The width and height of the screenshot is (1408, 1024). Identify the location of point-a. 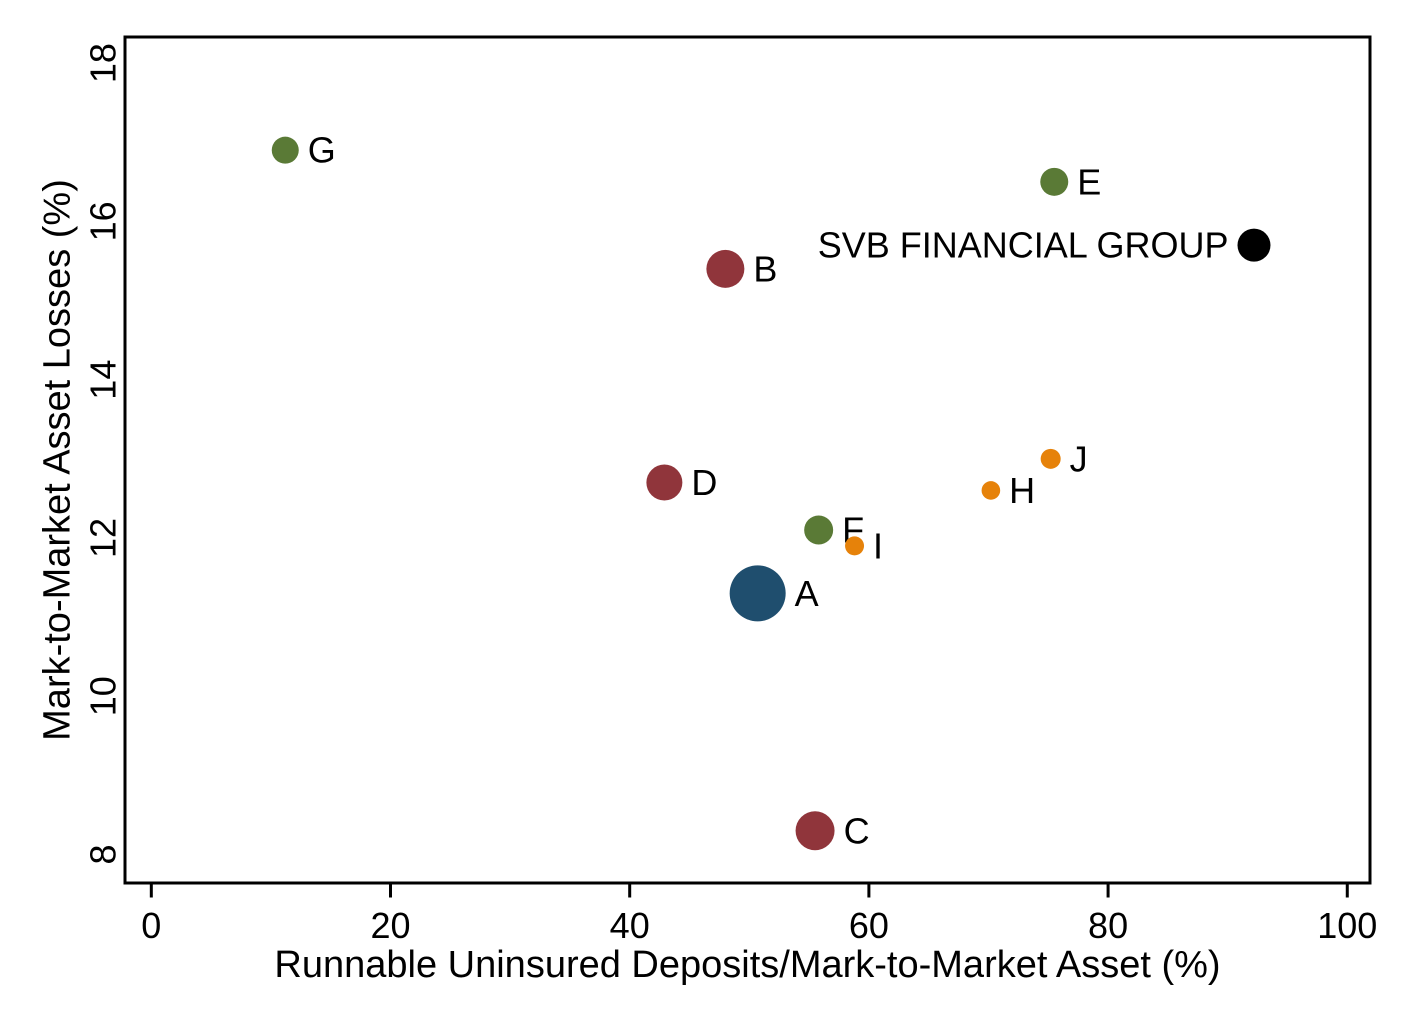
(757, 593).